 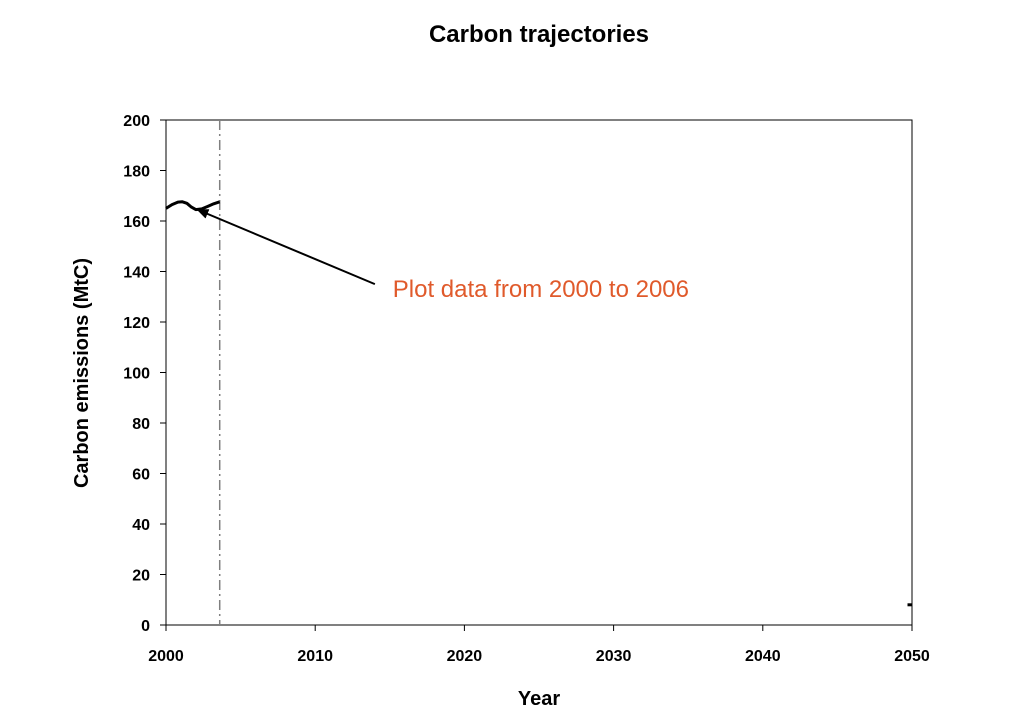 What do you see at coordinates (141, 424) in the screenshot?
I see `y-tick-label: 80` at bounding box center [141, 424].